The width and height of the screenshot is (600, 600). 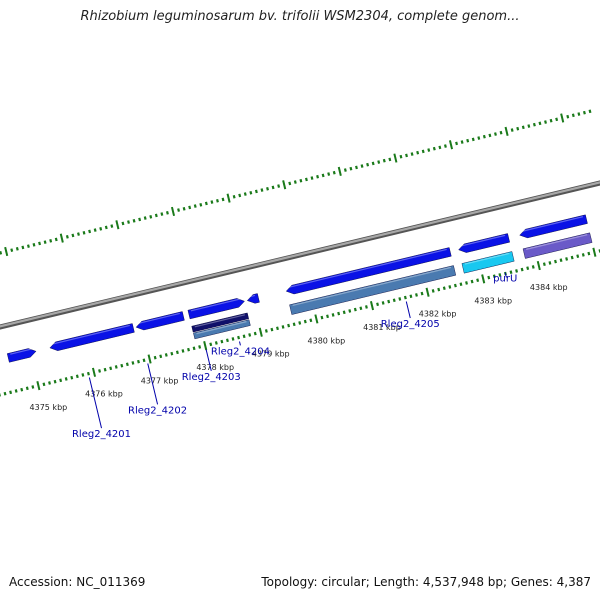 I want to click on gene-label-rleg2-4202: Rleg2_4202, so click(x=157, y=410).